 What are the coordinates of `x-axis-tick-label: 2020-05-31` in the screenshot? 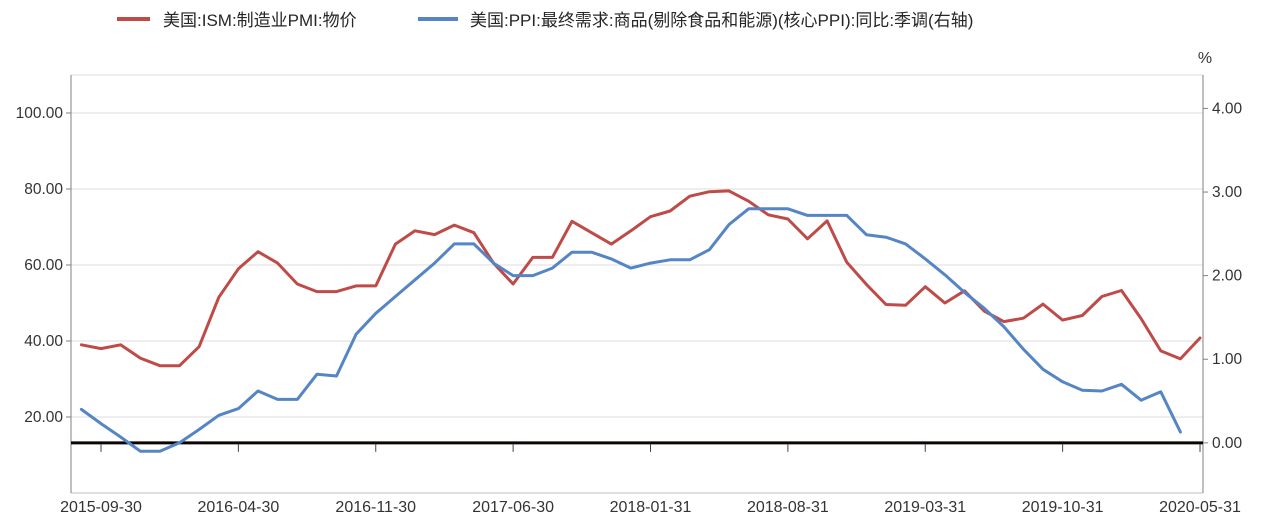 It's located at (1200, 507).